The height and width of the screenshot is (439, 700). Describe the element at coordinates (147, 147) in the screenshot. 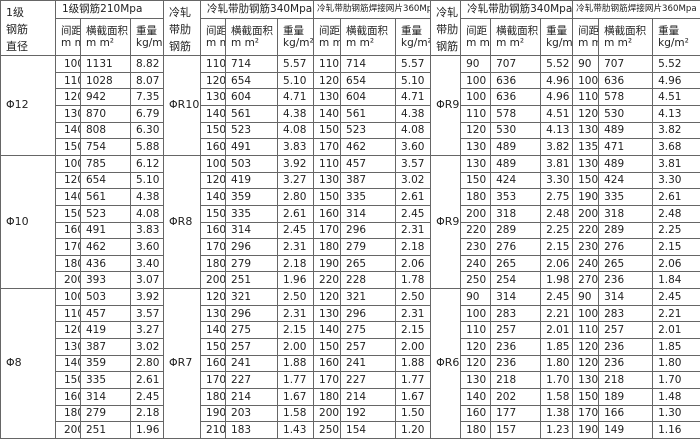

I see `cell: 5.88` at that location.